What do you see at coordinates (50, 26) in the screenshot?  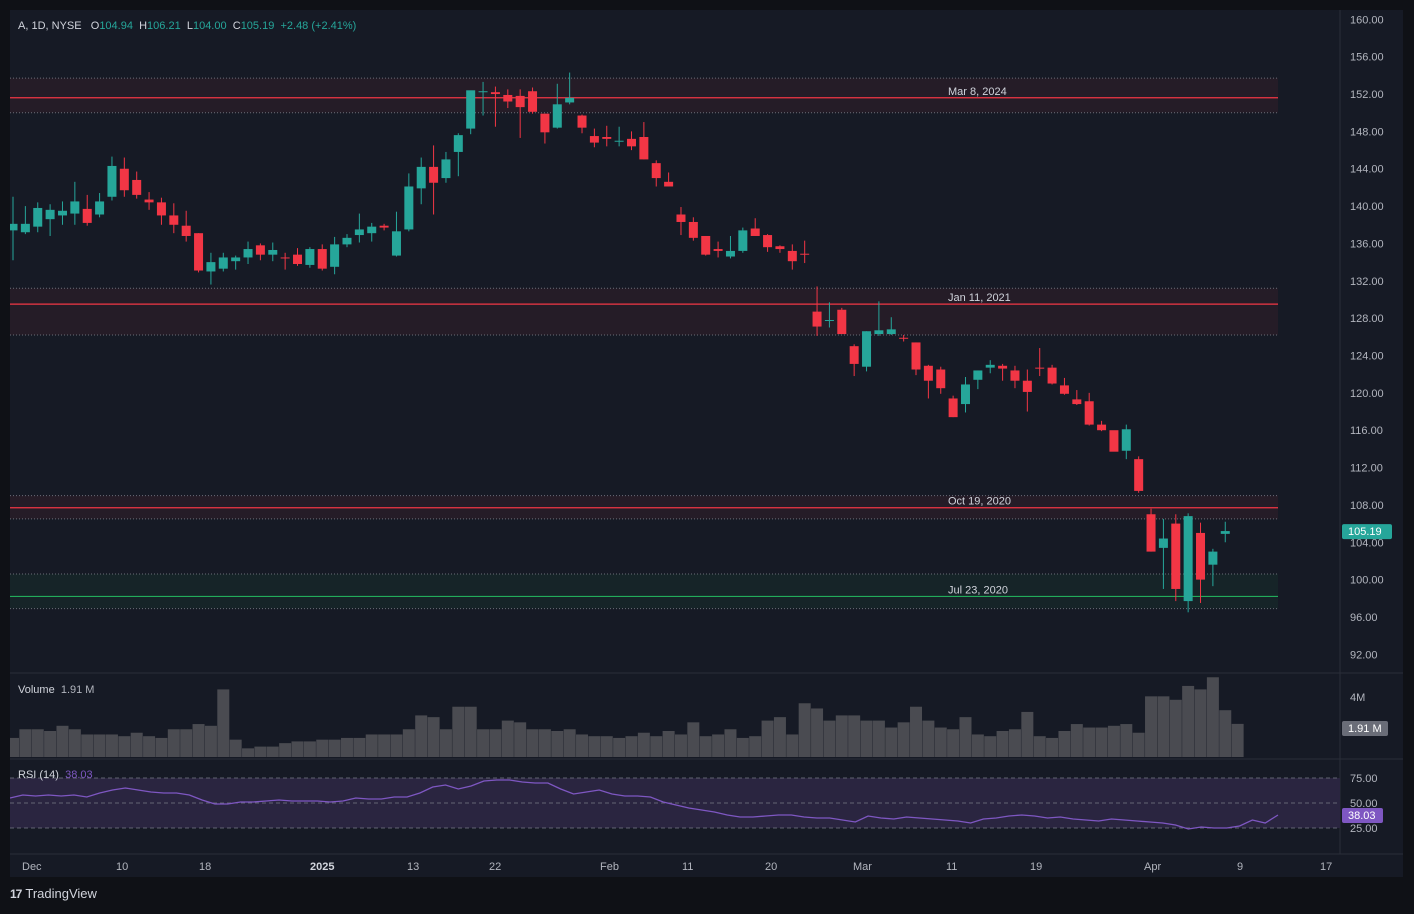 I see `symbol-label: A, 1D, NYSE` at bounding box center [50, 26].